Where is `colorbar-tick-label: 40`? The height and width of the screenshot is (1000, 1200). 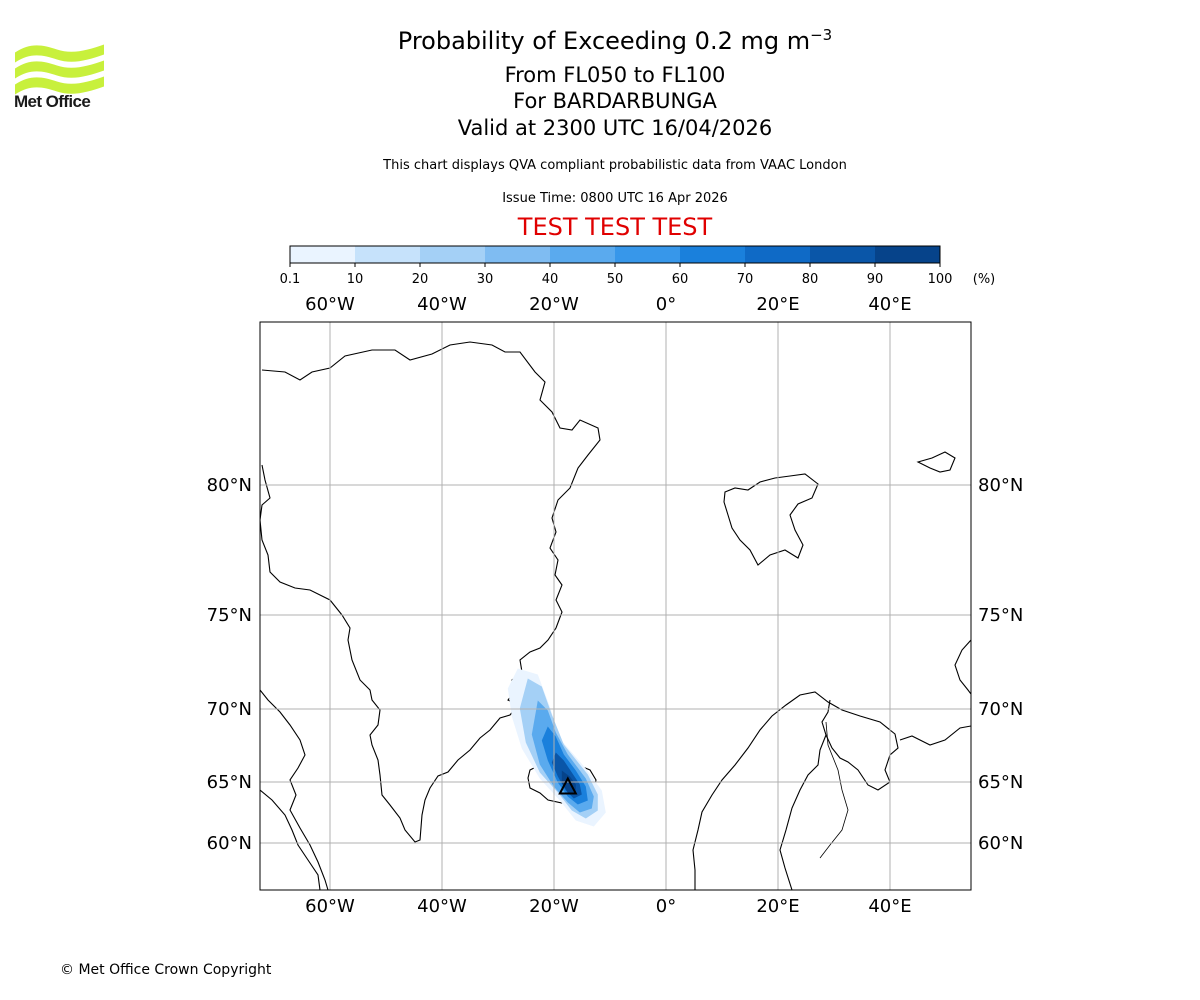
colorbar-tick-label: 40 is located at coordinates (550, 279).